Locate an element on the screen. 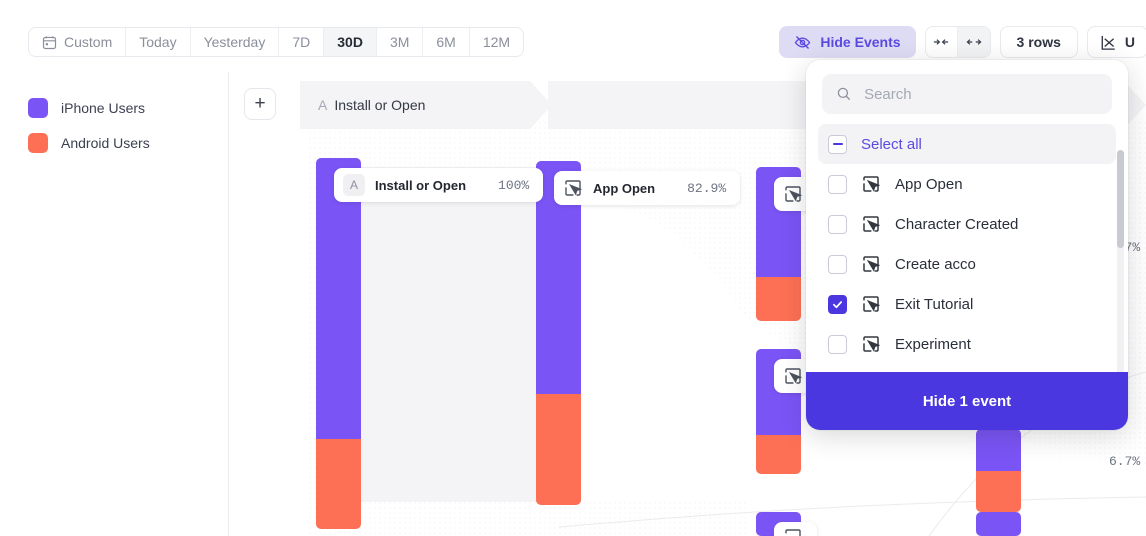 The height and width of the screenshot is (536, 1146). step-card-install-or-open: A Install or Open 100% is located at coordinates (439, 185).